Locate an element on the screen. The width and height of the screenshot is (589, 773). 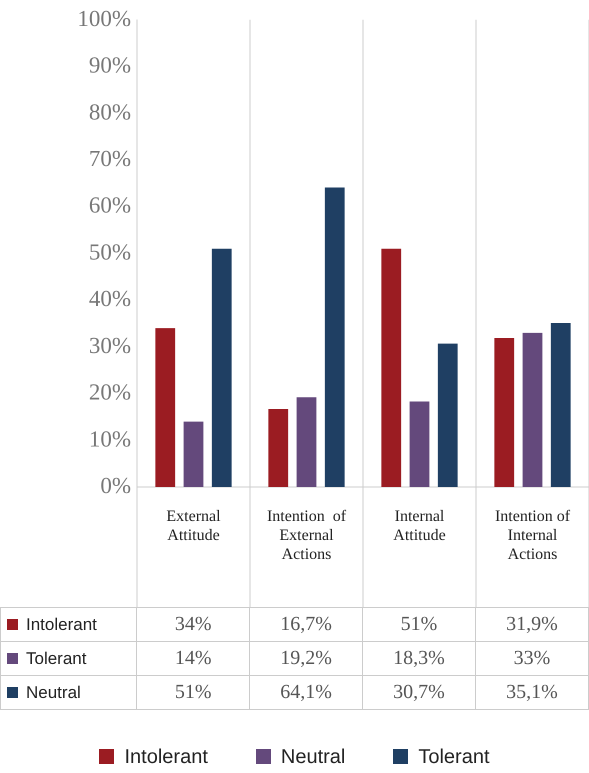
data-label: 33% is located at coordinates (531, 659).